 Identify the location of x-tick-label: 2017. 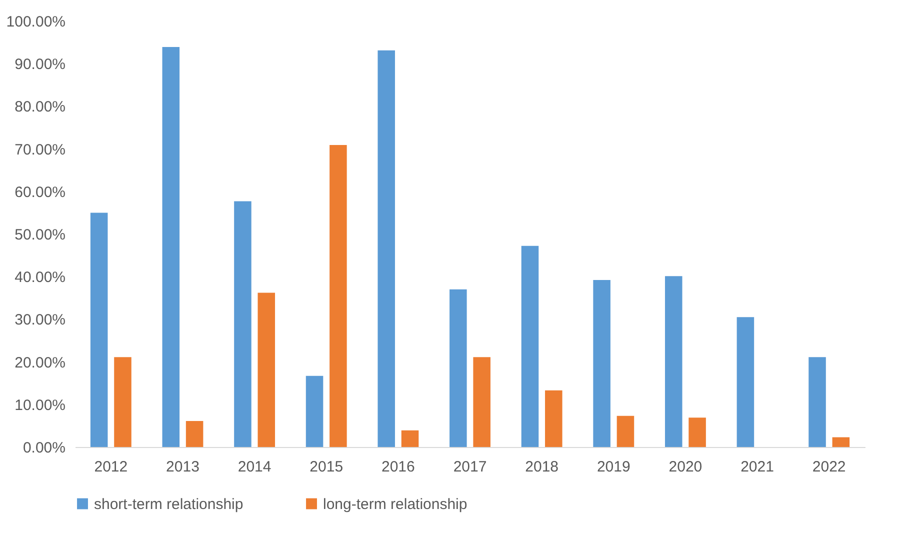
(470, 467).